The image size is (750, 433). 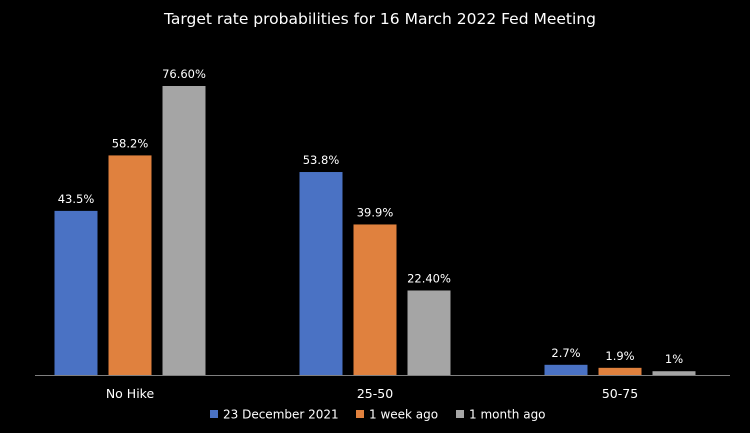 I want to click on data-label: 22.40%, so click(x=429, y=278).